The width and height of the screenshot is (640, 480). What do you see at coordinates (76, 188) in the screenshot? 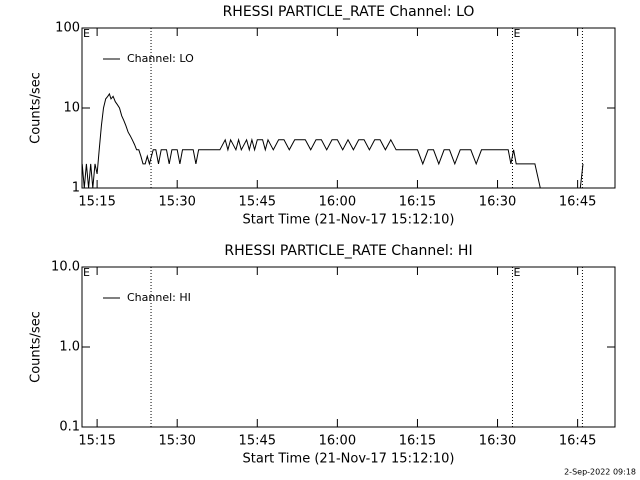
I see `y-tick-label: 1` at bounding box center [76, 188].